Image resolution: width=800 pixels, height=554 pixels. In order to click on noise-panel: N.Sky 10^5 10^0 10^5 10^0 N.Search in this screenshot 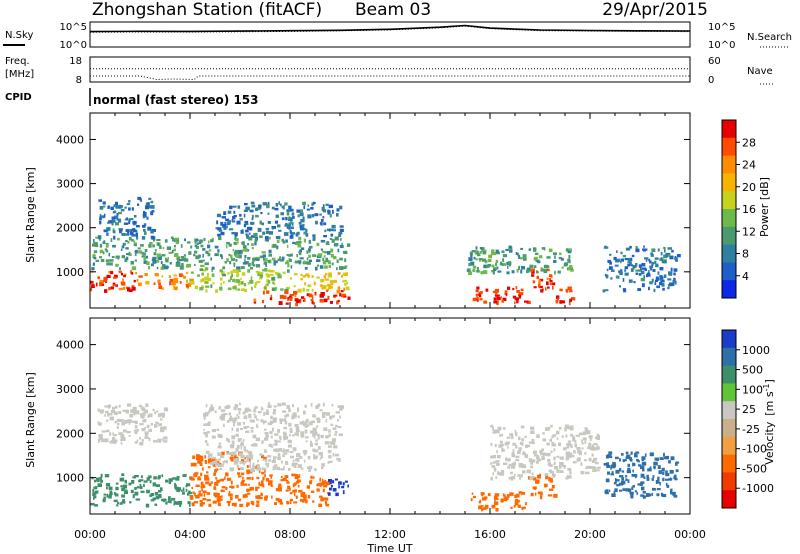, I will do `click(397, 36)`.